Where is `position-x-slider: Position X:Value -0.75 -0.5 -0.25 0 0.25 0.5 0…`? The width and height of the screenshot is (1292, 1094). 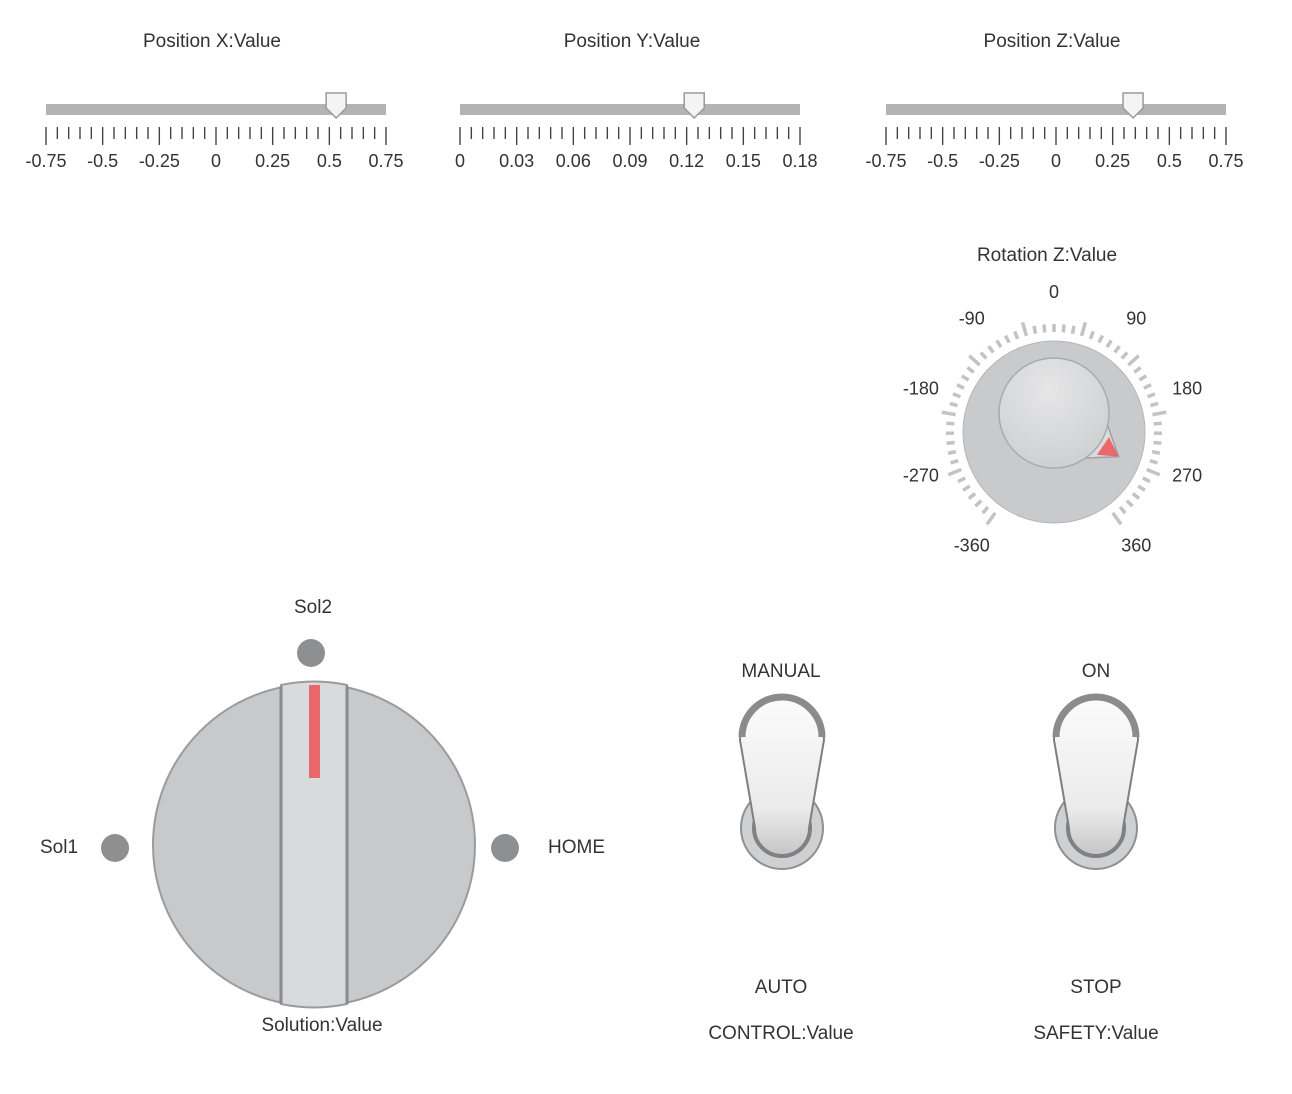
position-x-slider: Position X:Value -0.75 -0.5 -0.25 0 0.25 0.5 0… is located at coordinates (215, 95).